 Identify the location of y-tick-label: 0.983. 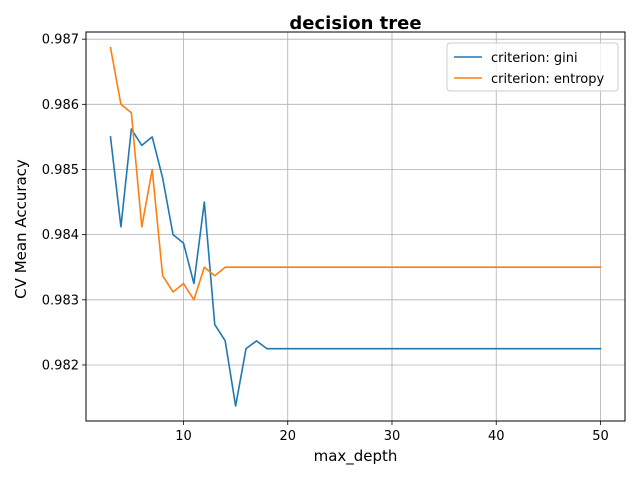
(60, 300).